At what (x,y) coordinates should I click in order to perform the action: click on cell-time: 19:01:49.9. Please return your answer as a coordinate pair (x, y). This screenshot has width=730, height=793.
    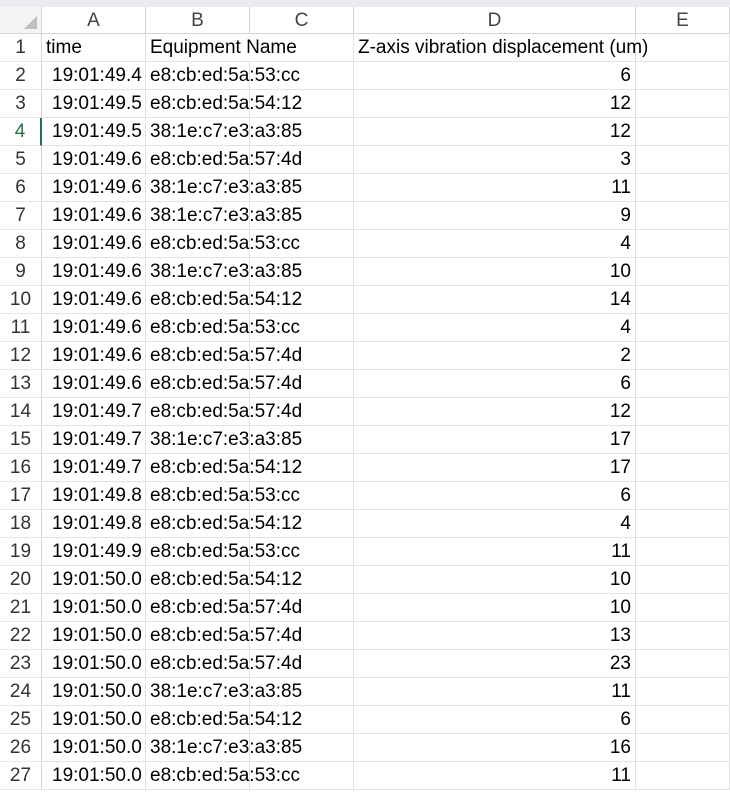
    Looking at the image, I should click on (94, 552).